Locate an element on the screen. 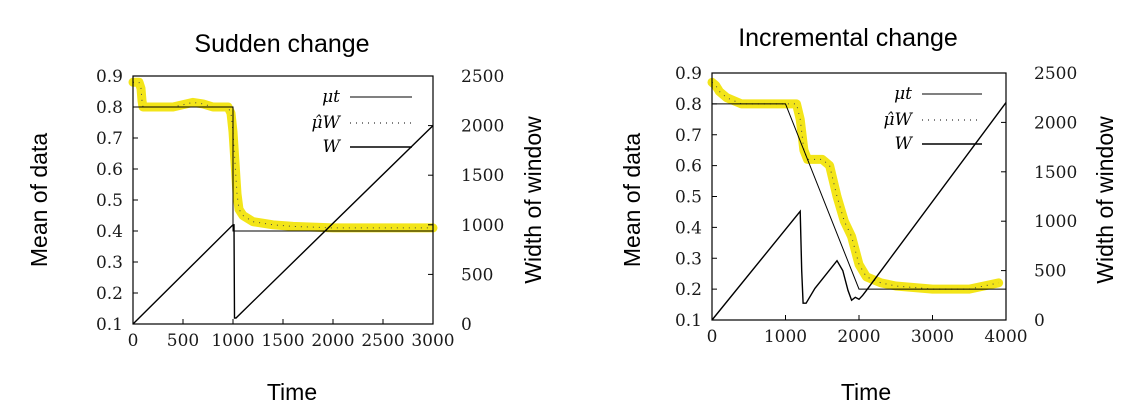 This screenshot has width=1130, height=418. x-tick-label: 4000 is located at coordinates (1005, 337).